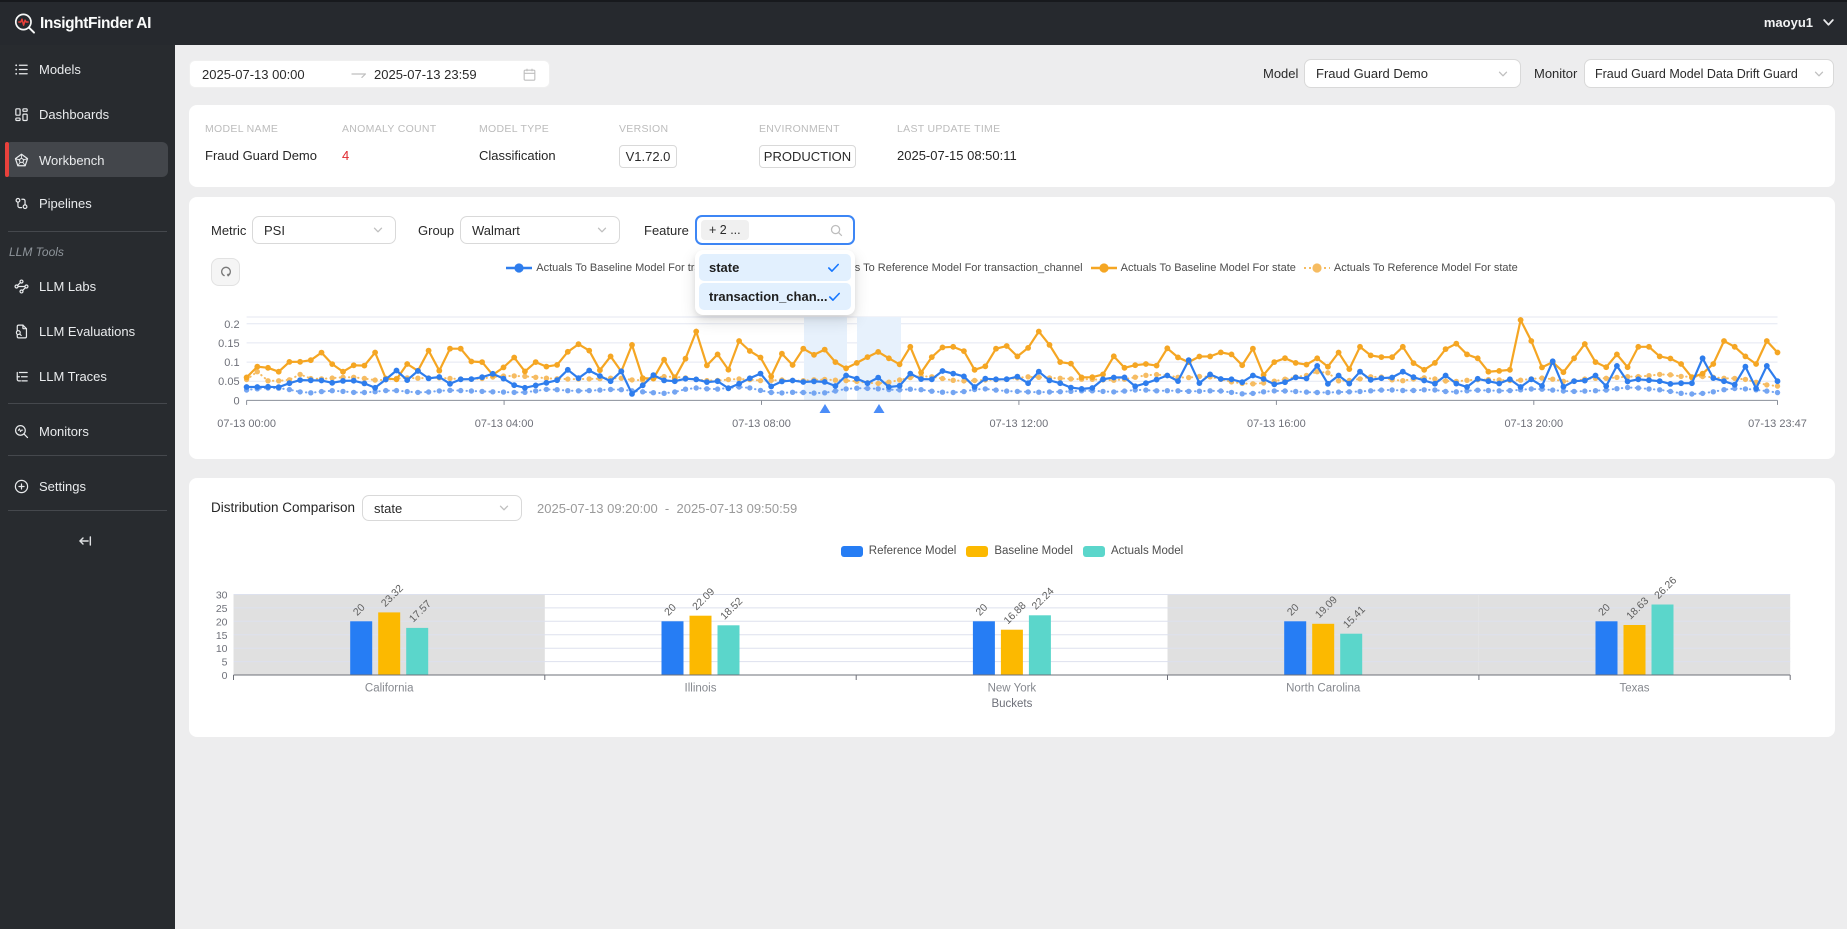 The image size is (1847, 929). What do you see at coordinates (222, 649) in the screenshot?
I see `svg-text: 10` at bounding box center [222, 649].